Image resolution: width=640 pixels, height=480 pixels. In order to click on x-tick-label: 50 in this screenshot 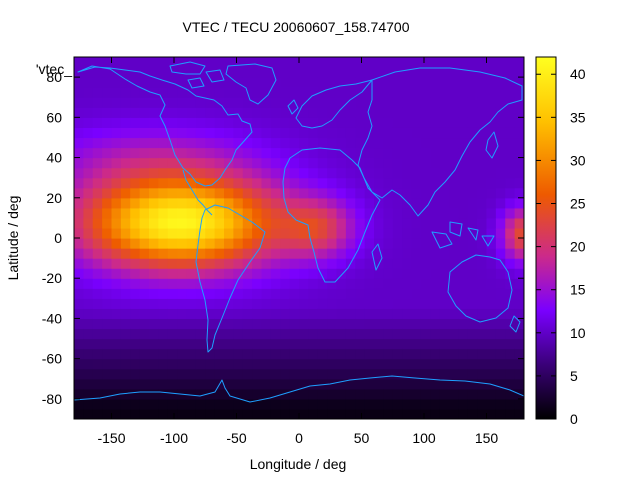, I will do `click(362, 438)`.